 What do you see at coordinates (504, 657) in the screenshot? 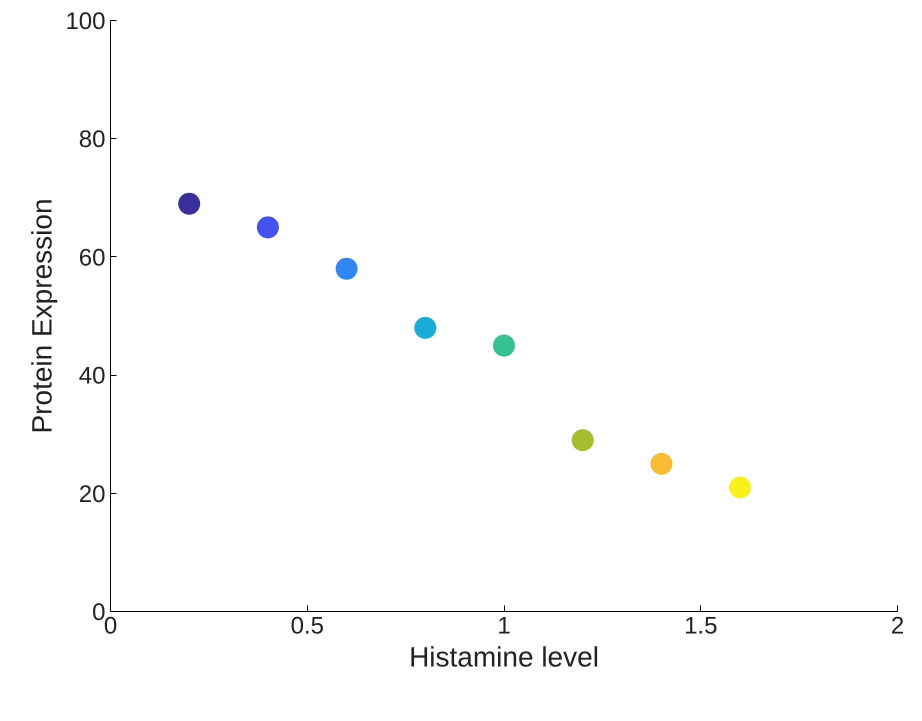
I see `x-axis-title: Histamine level` at bounding box center [504, 657].